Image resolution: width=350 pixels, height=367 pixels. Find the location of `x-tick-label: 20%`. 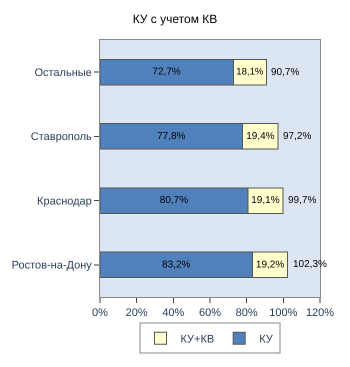

x-tick-label: 20% is located at coordinates (137, 313).